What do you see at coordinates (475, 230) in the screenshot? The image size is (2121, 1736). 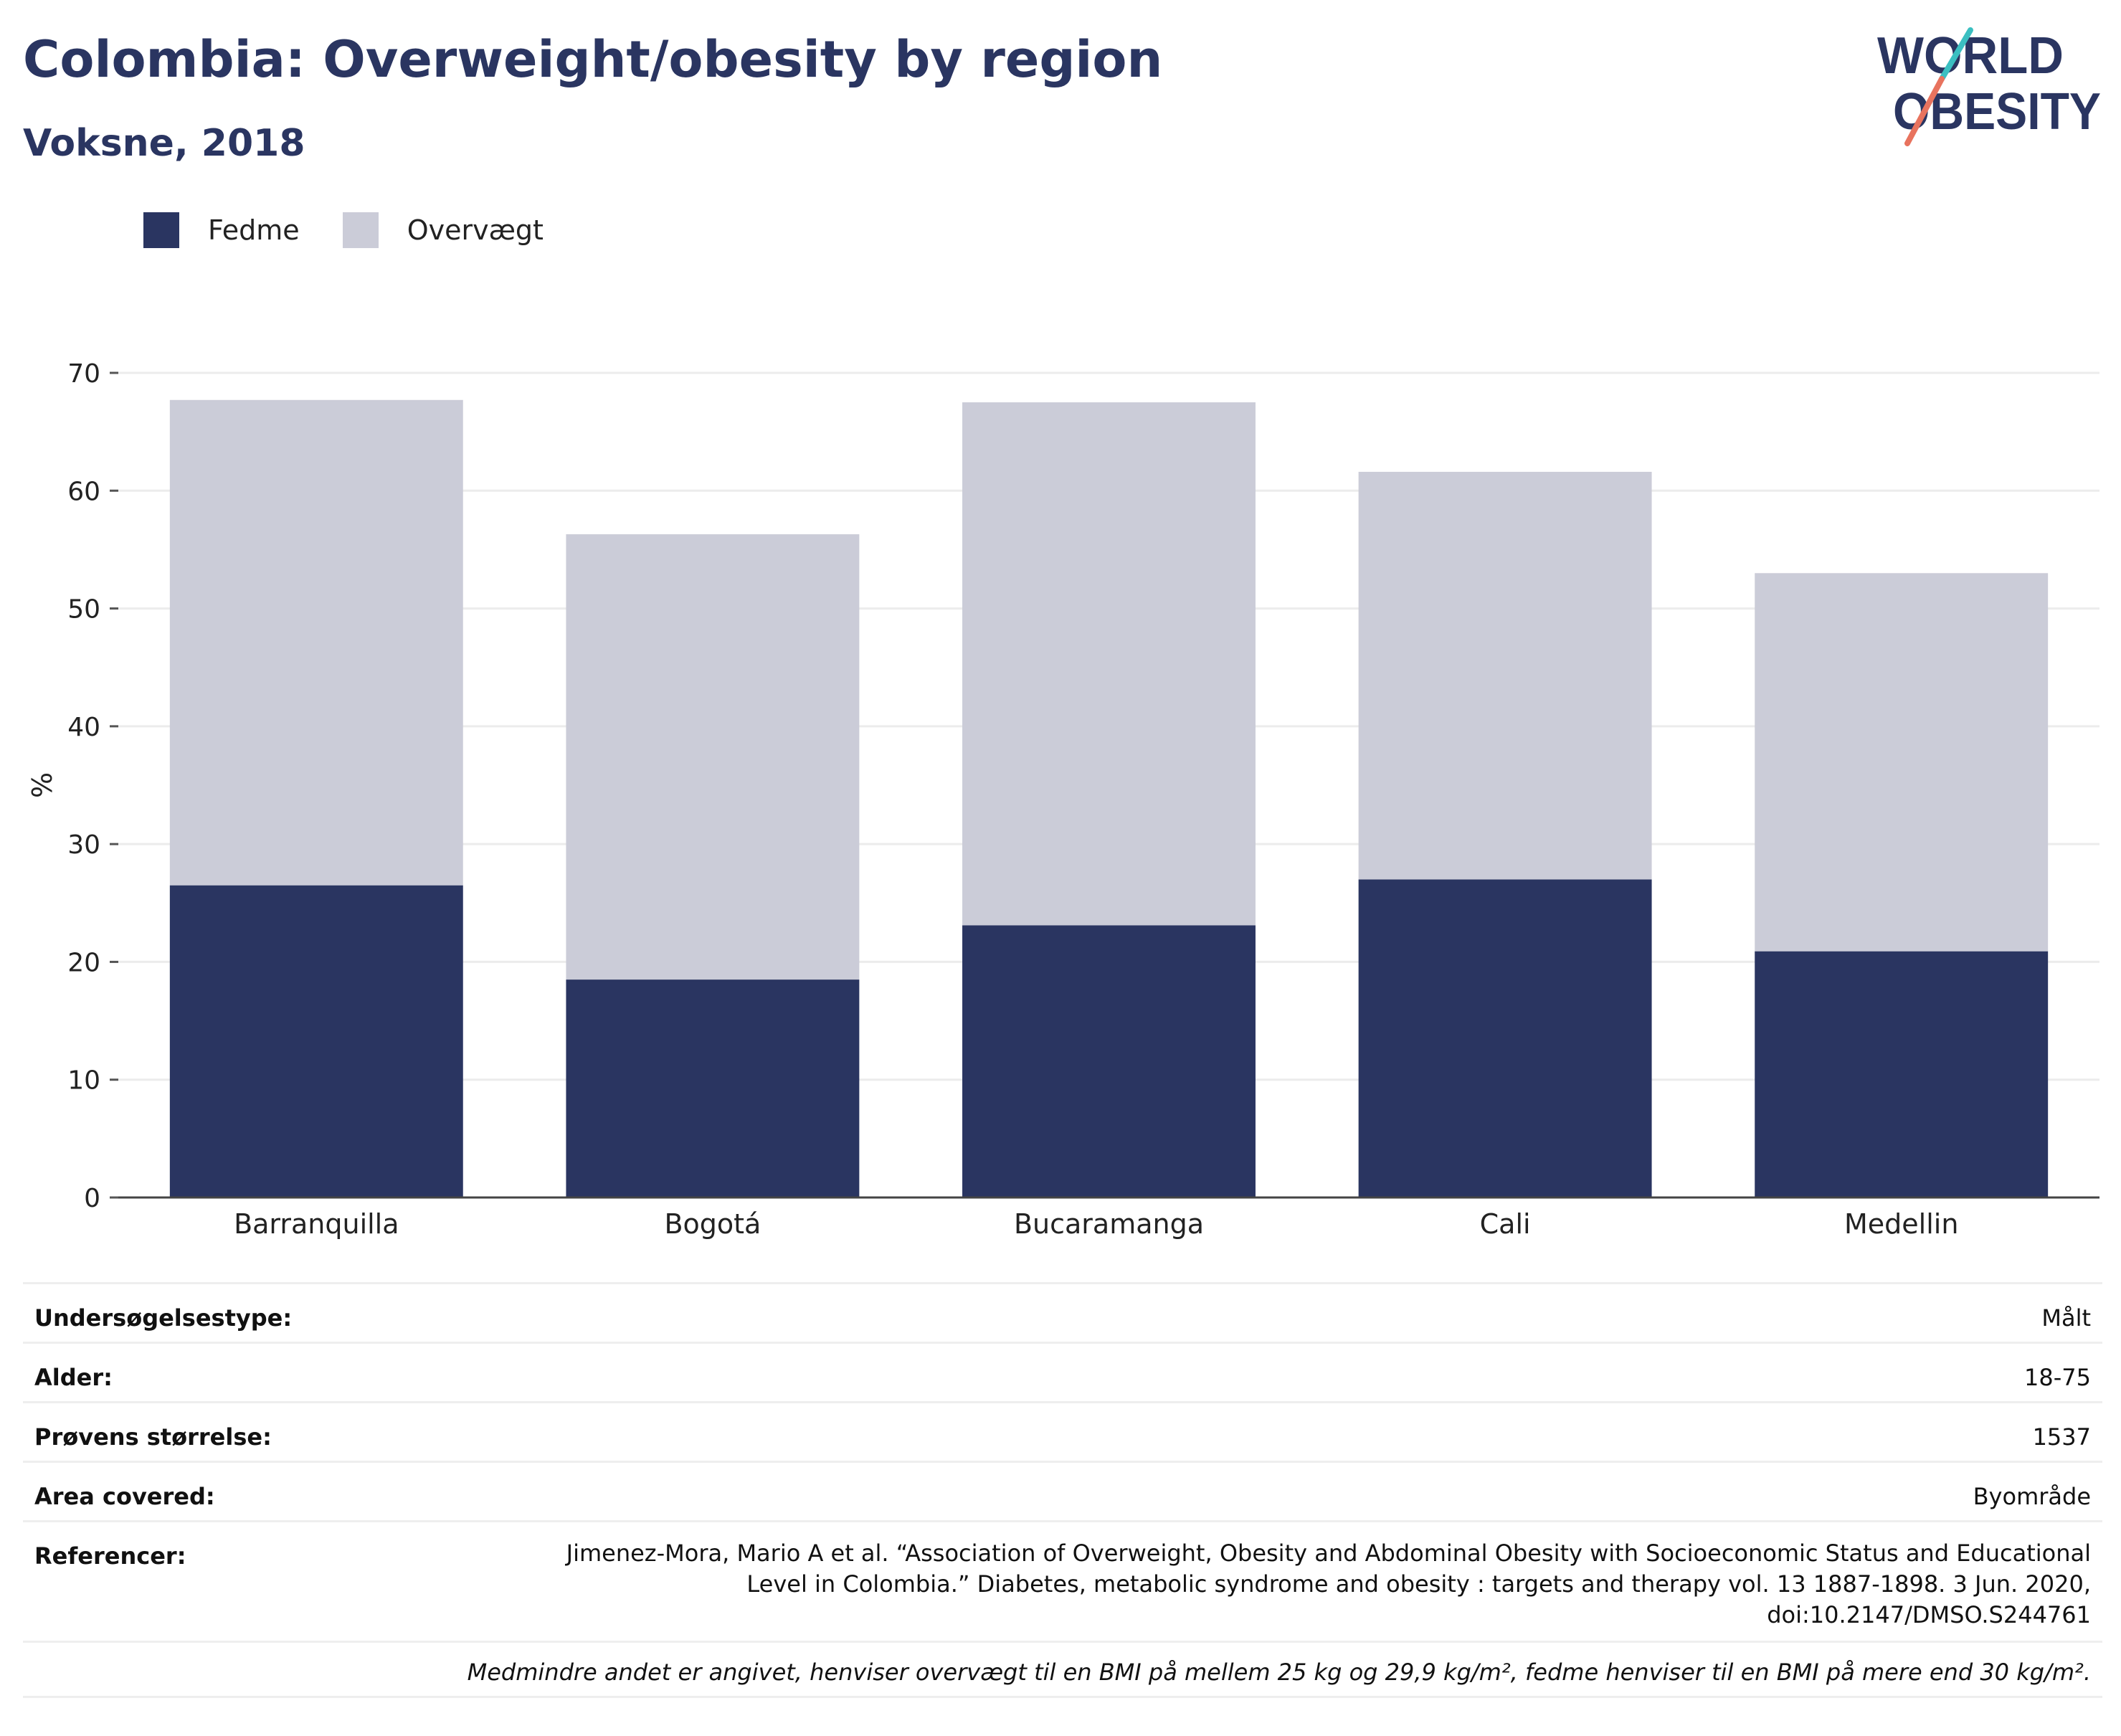 I see `legend-label-overvaegt: Overvægt` at bounding box center [475, 230].